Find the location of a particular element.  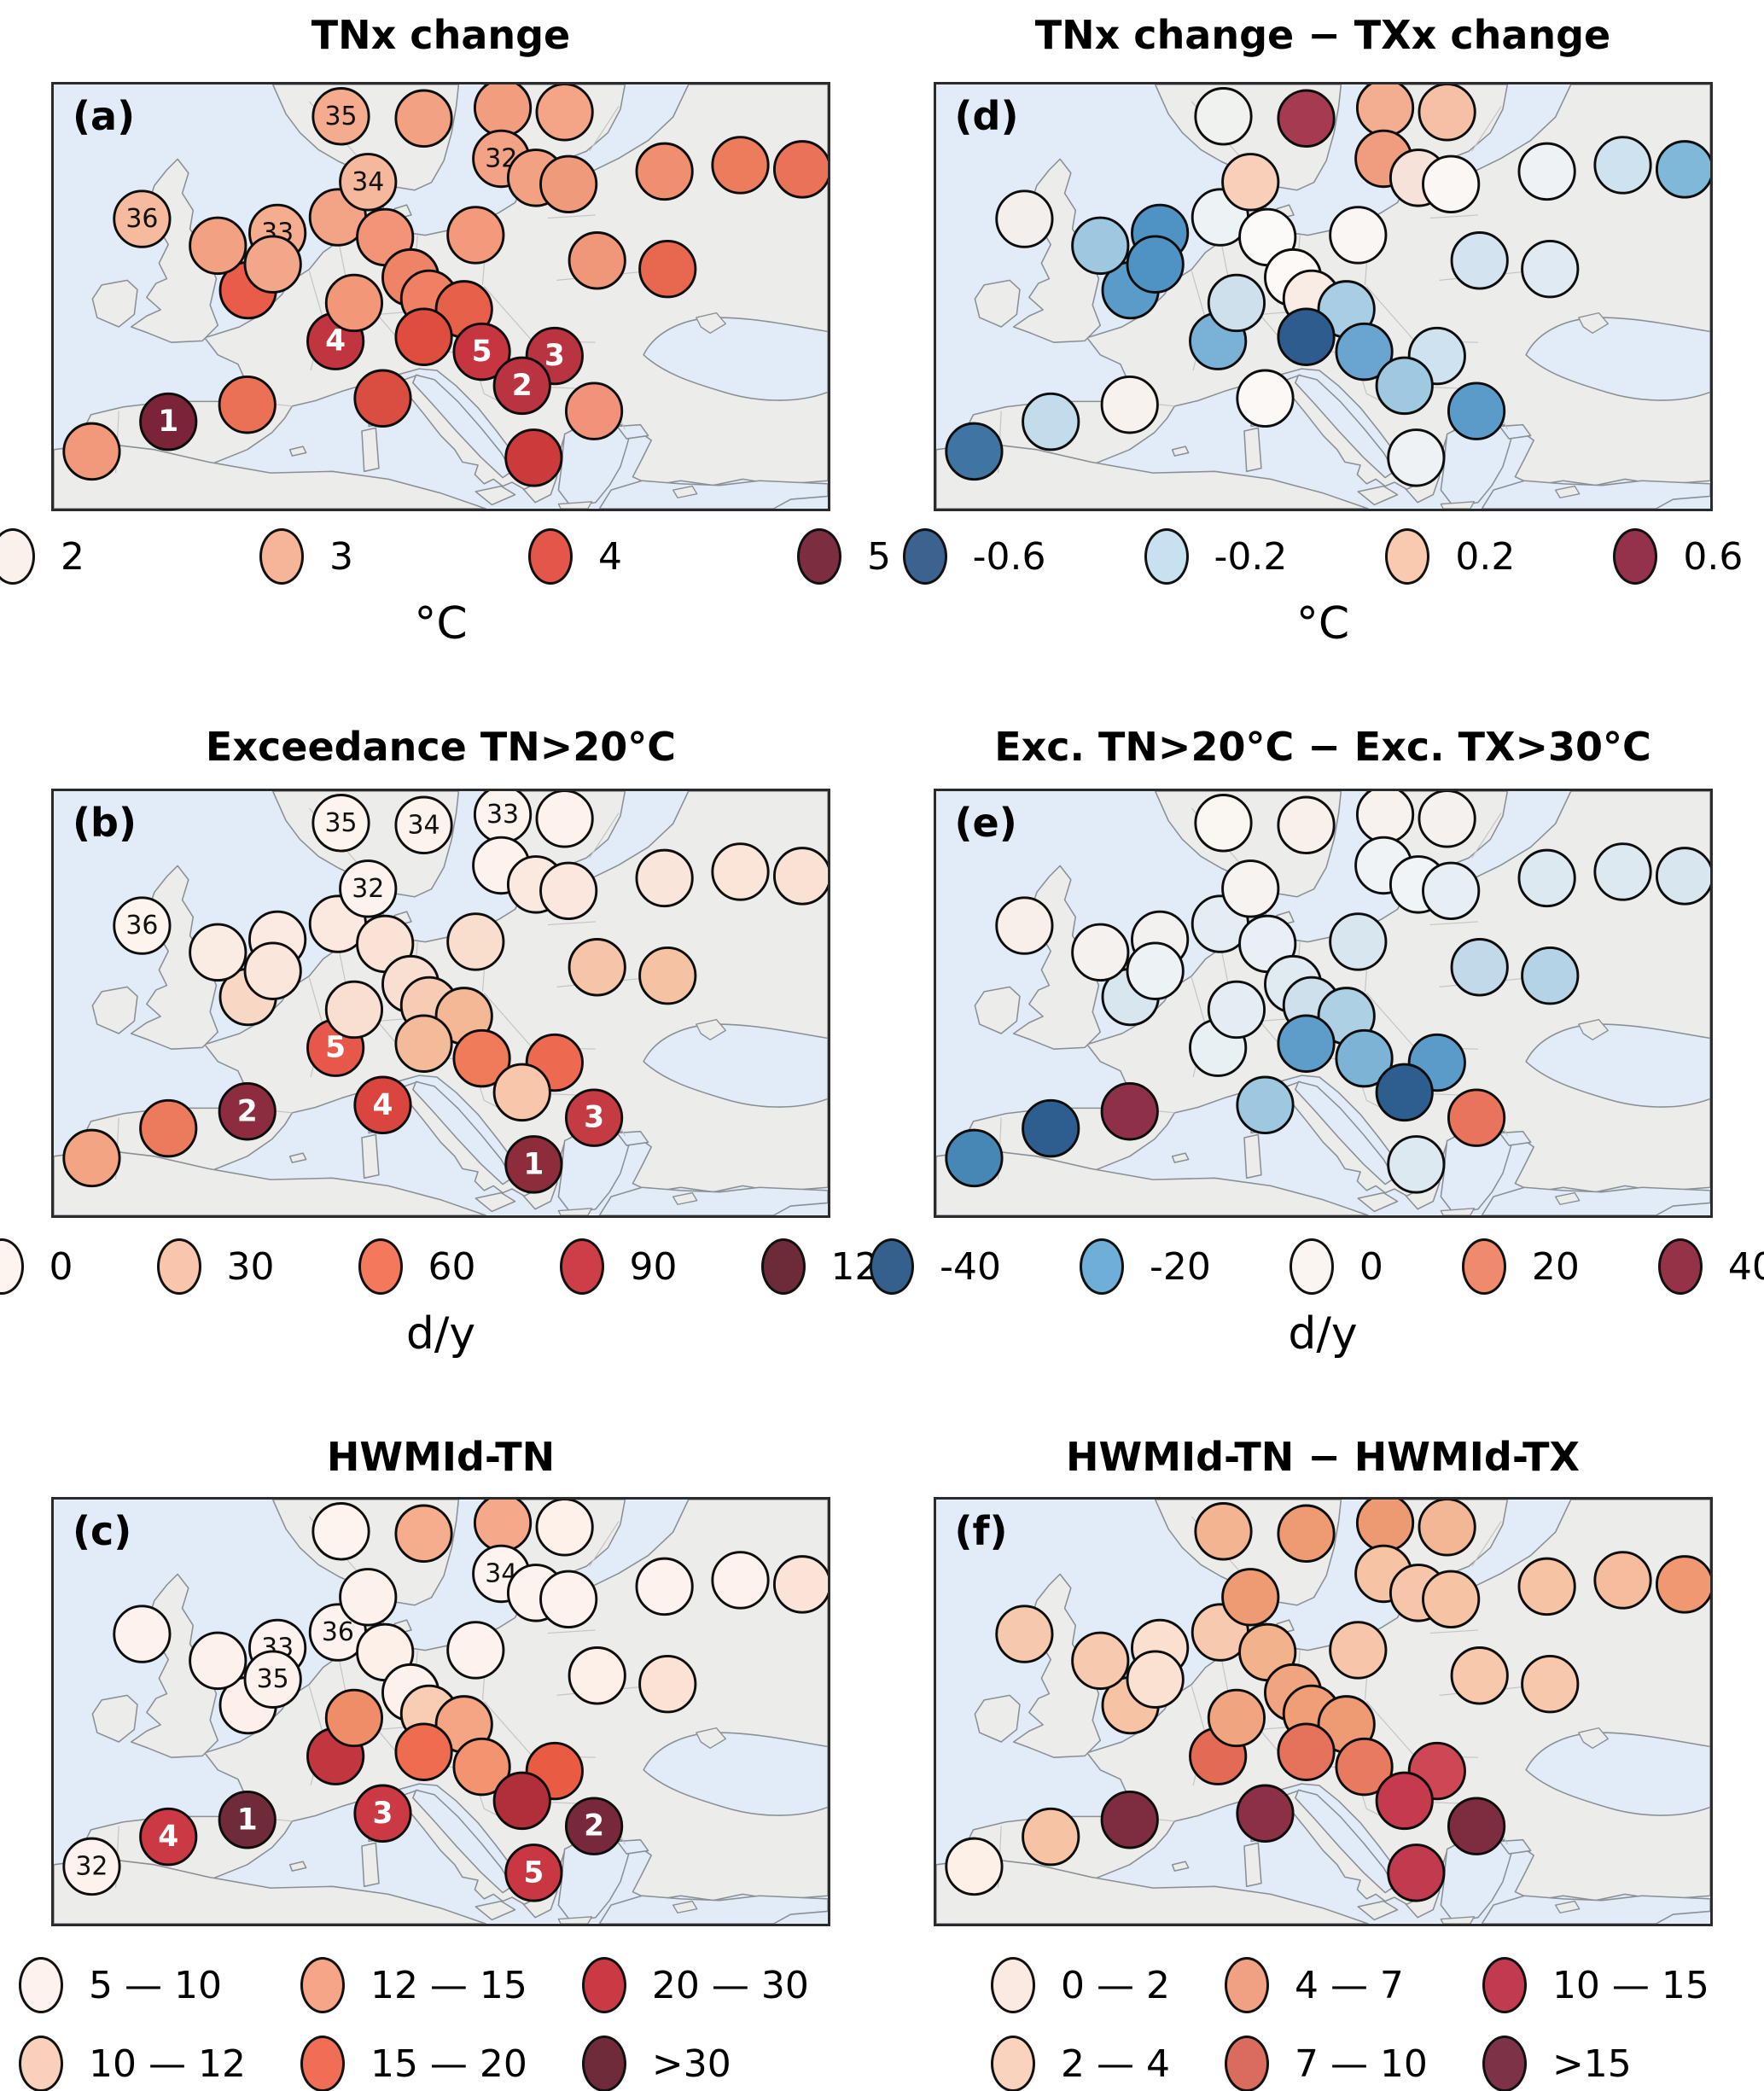

panel-e-unit: d/y is located at coordinates (1323, 1334).